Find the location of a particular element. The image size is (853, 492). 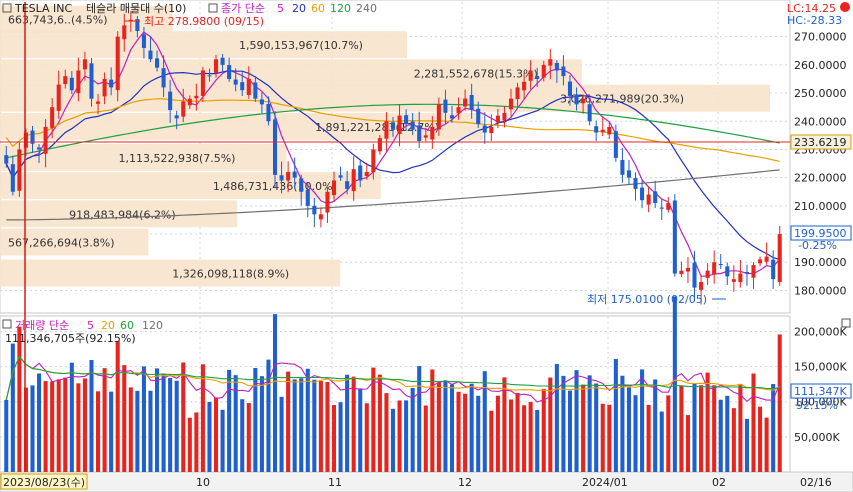

volume-profile-label: 567,266,694(3.8%) is located at coordinates (61, 243).